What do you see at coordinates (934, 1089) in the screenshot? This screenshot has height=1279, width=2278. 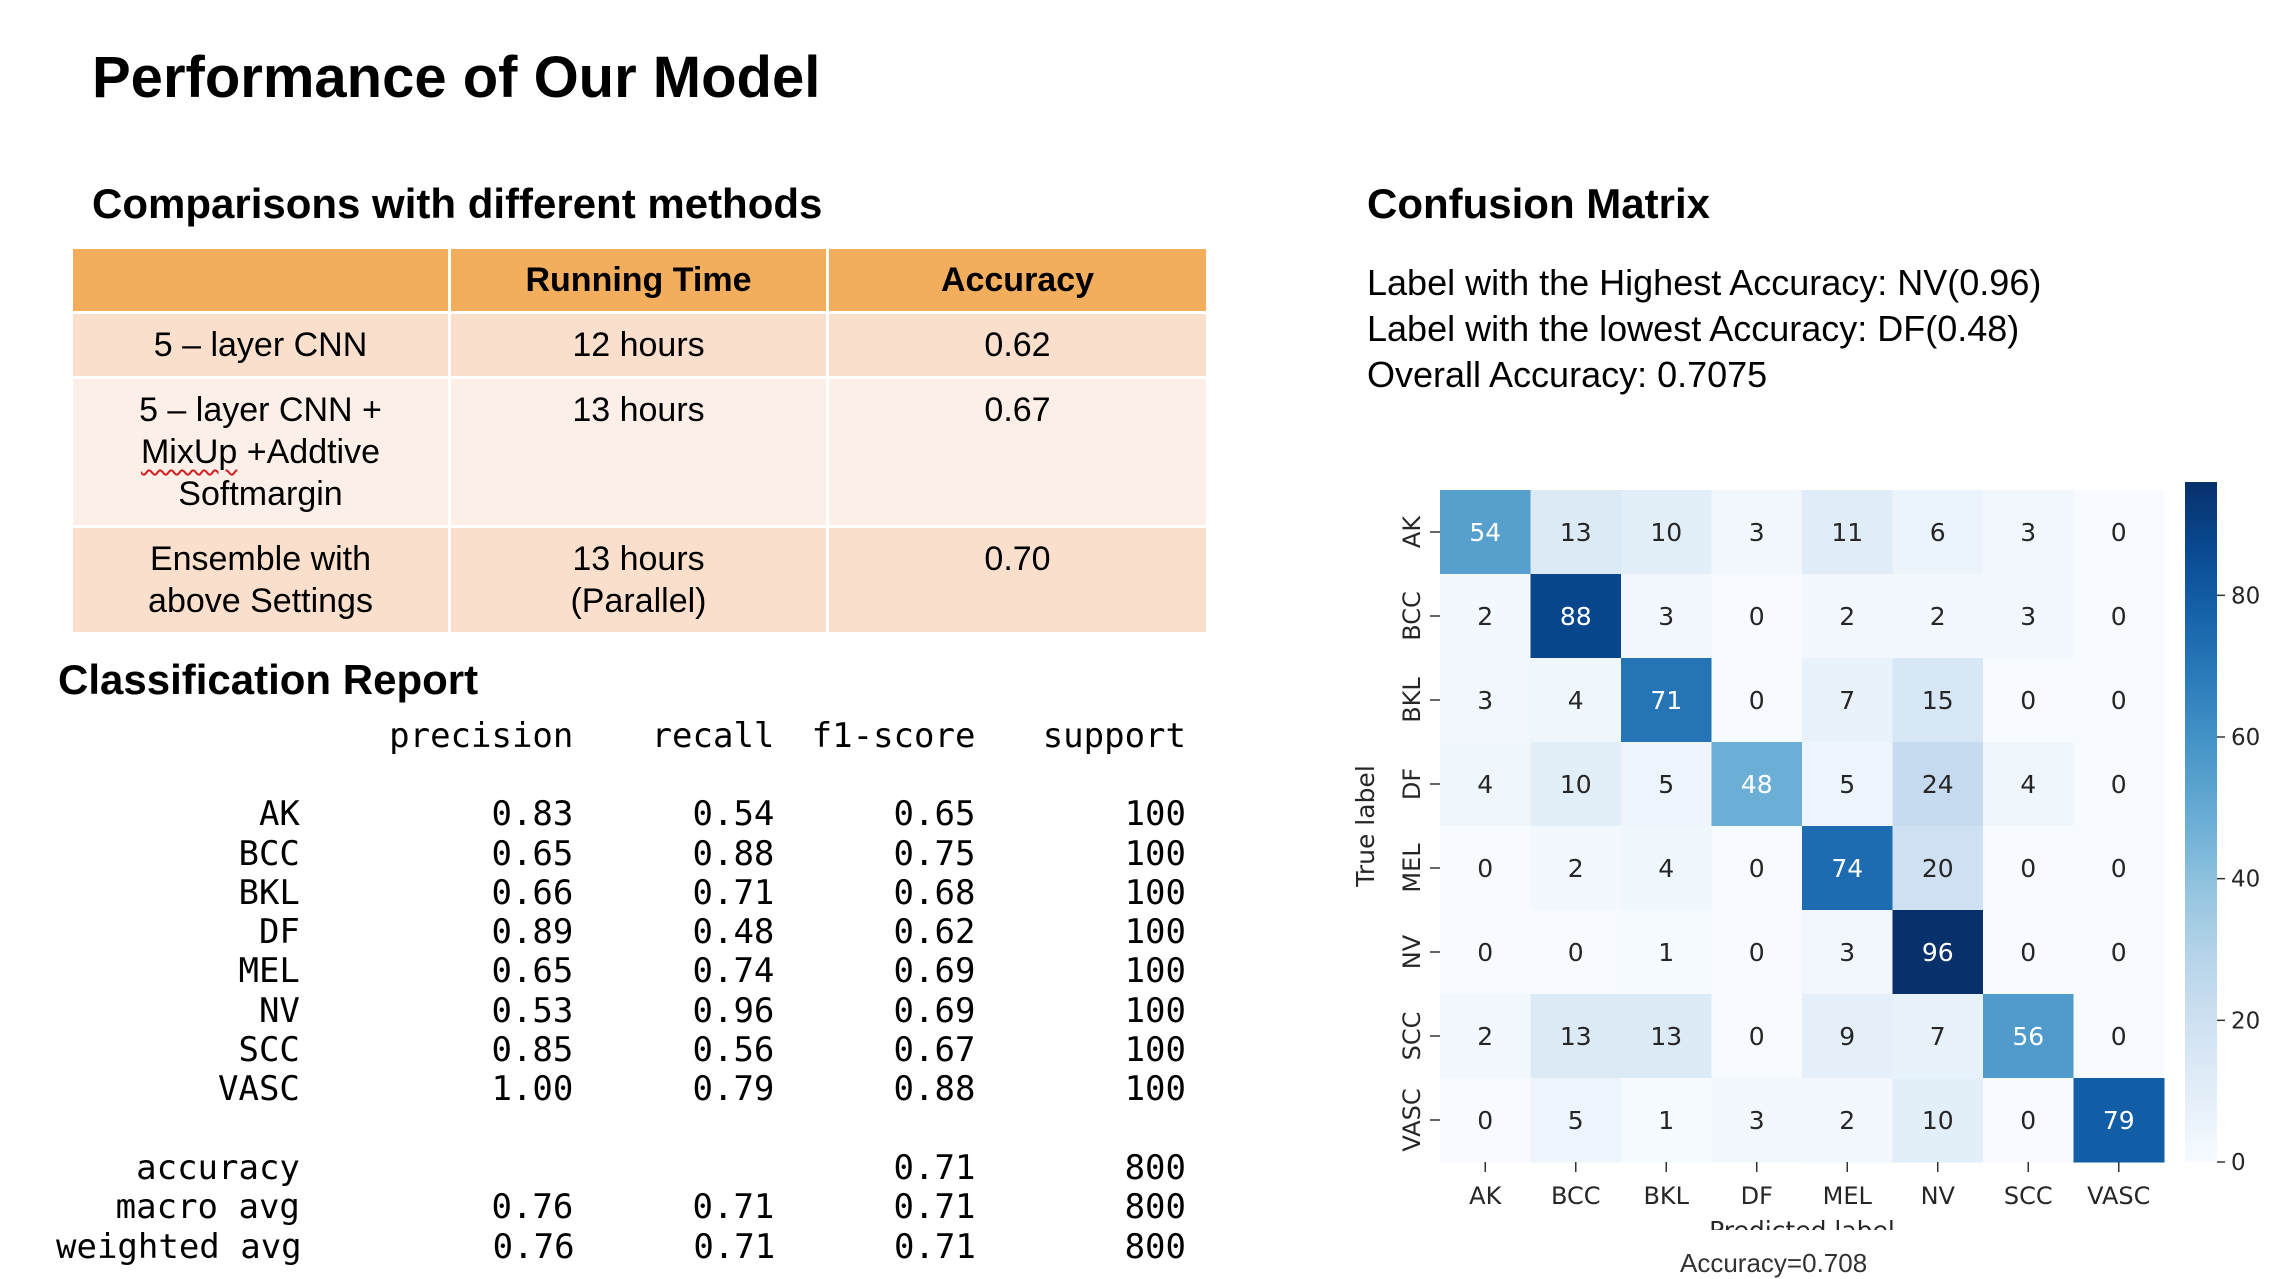 I see `f1-value: 0.88` at bounding box center [934, 1089].